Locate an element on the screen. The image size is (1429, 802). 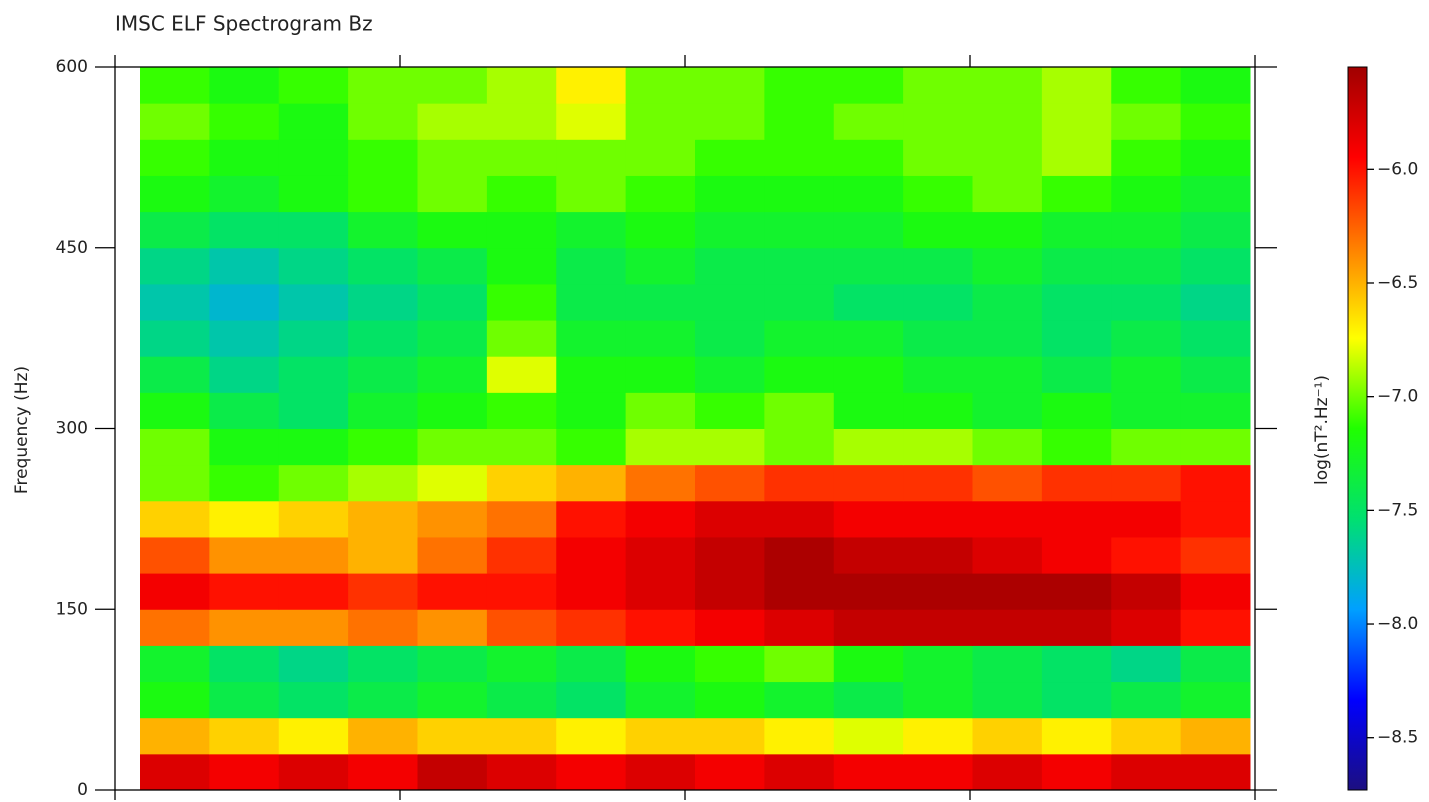
colorbar-tick-label: −7.5 is located at coordinates (1397, 510).